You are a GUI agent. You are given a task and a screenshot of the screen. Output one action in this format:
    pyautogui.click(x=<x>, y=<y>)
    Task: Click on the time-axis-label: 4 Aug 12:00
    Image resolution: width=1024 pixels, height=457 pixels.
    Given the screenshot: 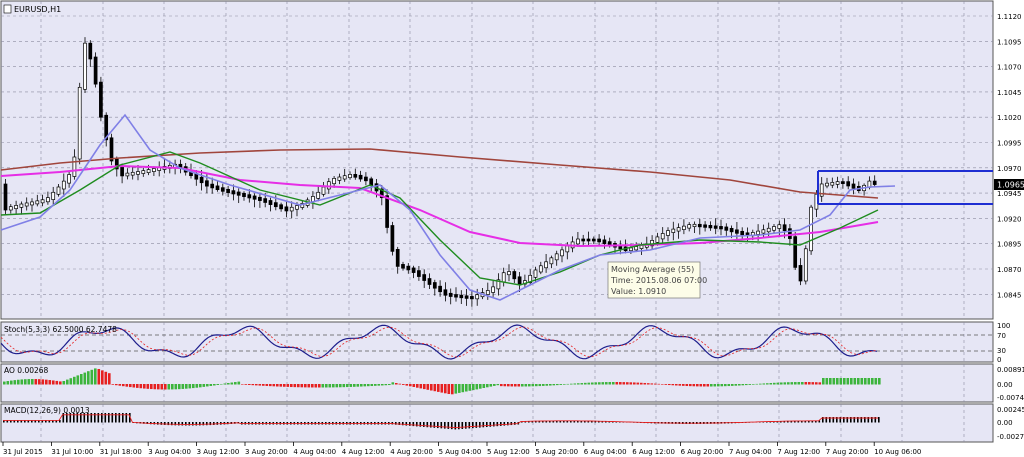 What is the action you would take?
    pyautogui.click(x=363, y=452)
    